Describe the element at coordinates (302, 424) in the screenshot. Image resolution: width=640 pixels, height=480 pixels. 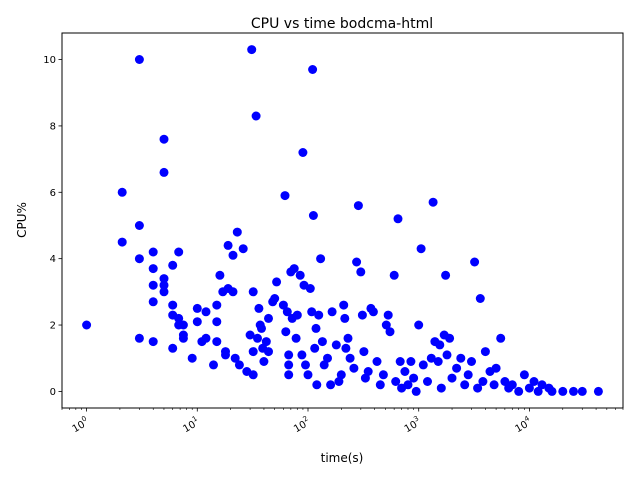
I see `x-tick-label: 102` at that location.